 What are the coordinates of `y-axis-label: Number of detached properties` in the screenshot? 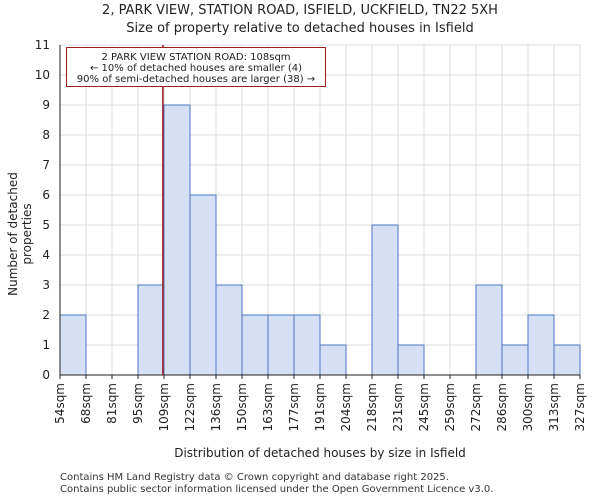 It's located at (20, 234).